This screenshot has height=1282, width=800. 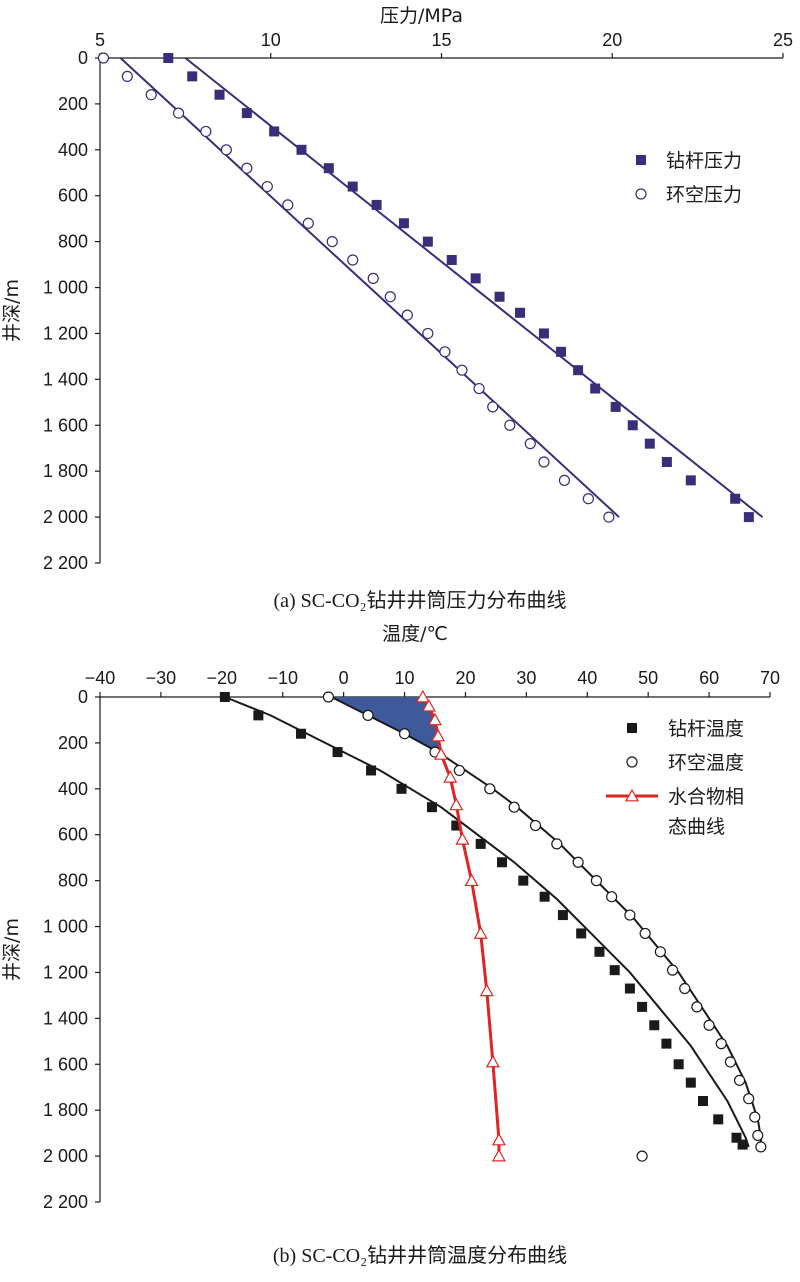 What do you see at coordinates (405, 678) in the screenshot?
I see `x-tick-label: 10` at bounding box center [405, 678].